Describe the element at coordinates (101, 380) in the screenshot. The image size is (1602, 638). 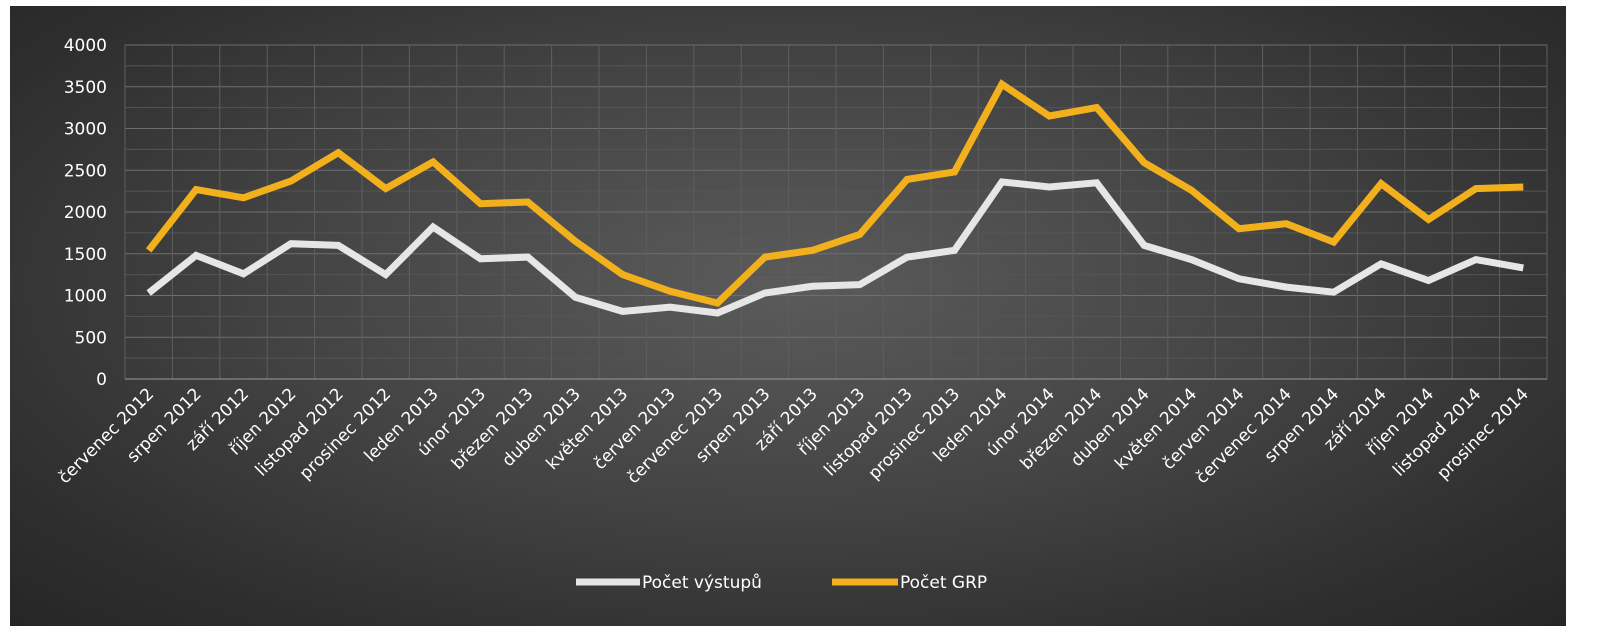
I see `y-tick-label: 0` at that location.